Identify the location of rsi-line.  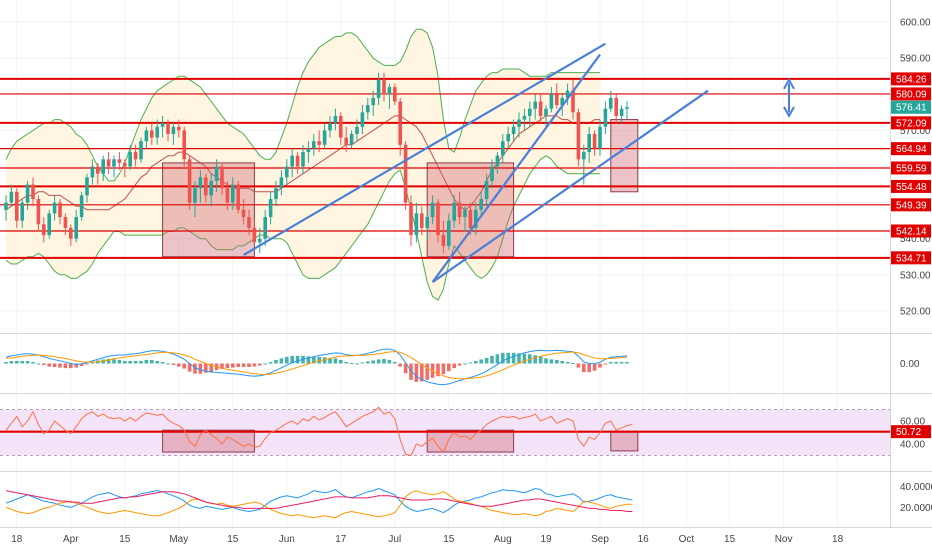
(319, 431).